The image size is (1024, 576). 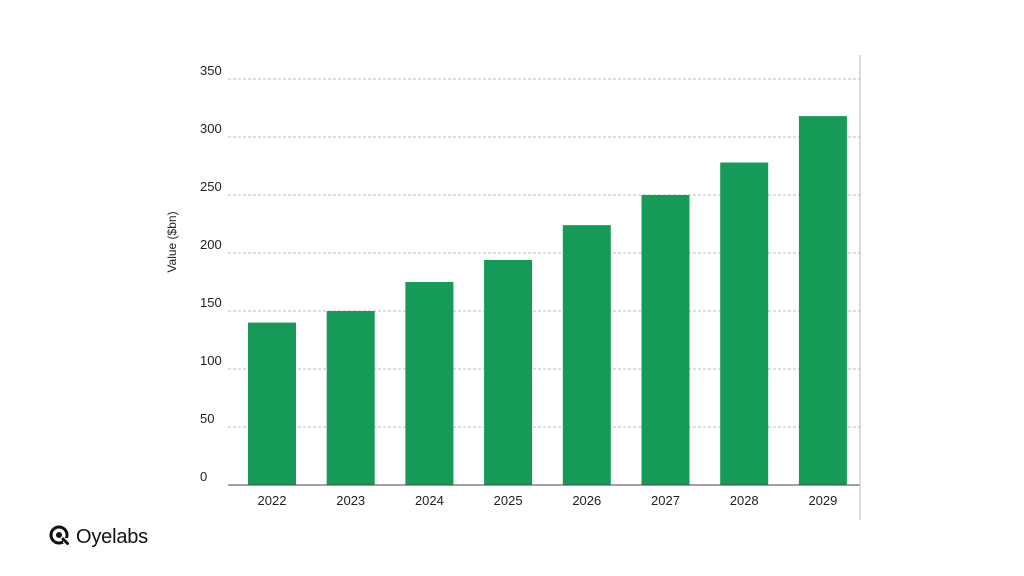 I want to click on y-tick-label: 0, so click(x=203, y=476).